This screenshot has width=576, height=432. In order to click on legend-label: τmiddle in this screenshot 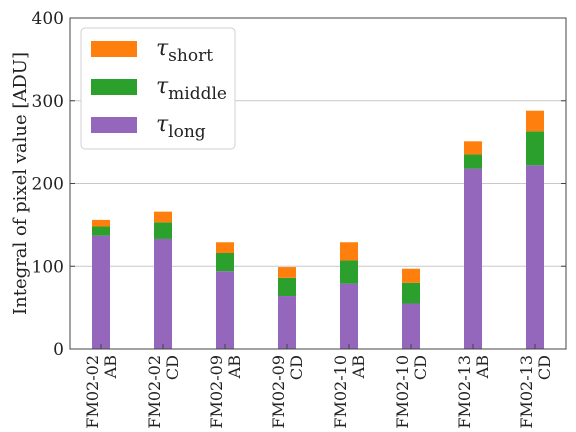, I will do `click(191, 89)`.